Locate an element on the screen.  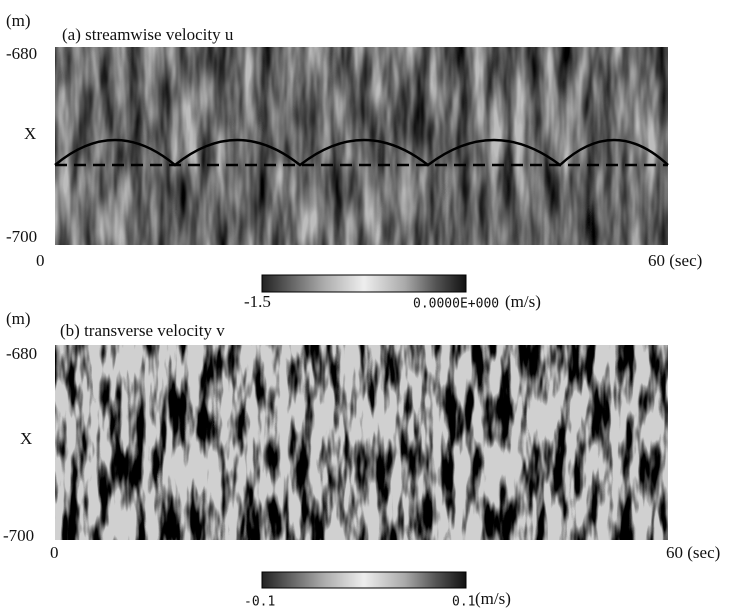
colorbar-max: 0.0000E+000 is located at coordinates (456, 304).